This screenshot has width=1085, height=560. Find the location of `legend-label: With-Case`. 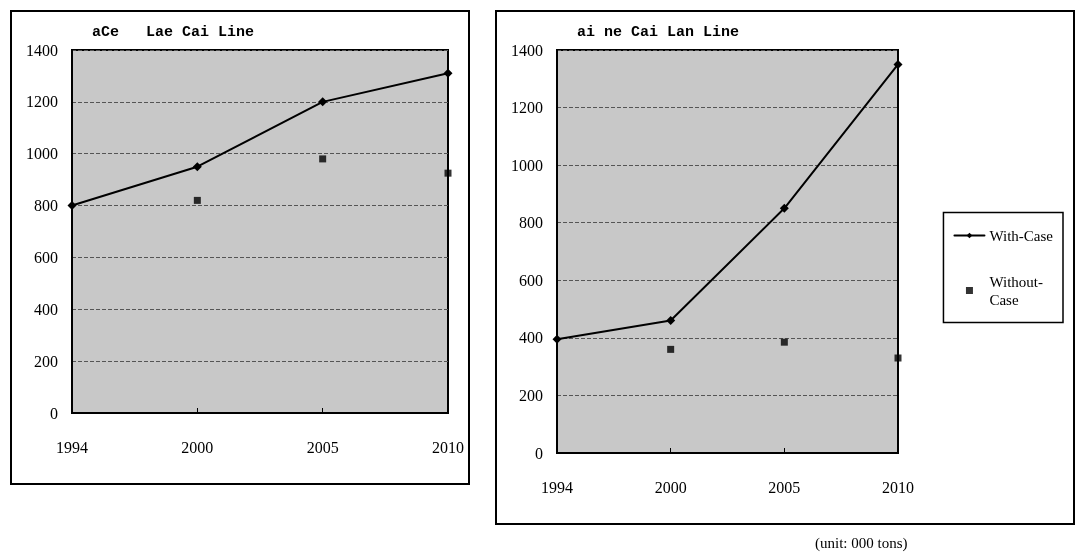

legend-label: With-Case is located at coordinates (1021, 235).